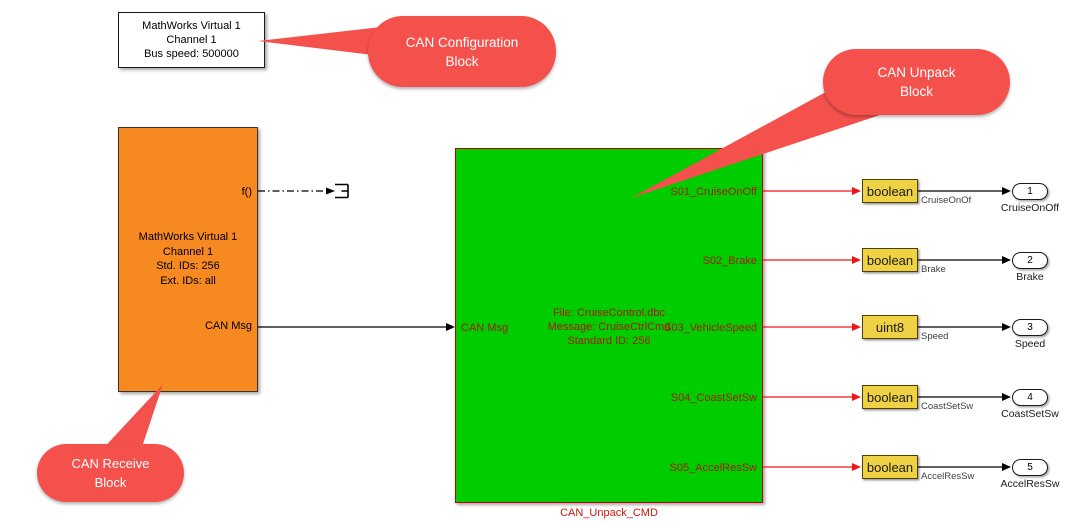 The width and height of the screenshot is (1079, 526). I want to click on callout-can-unpack: CAN Unpack Block, so click(916, 82).